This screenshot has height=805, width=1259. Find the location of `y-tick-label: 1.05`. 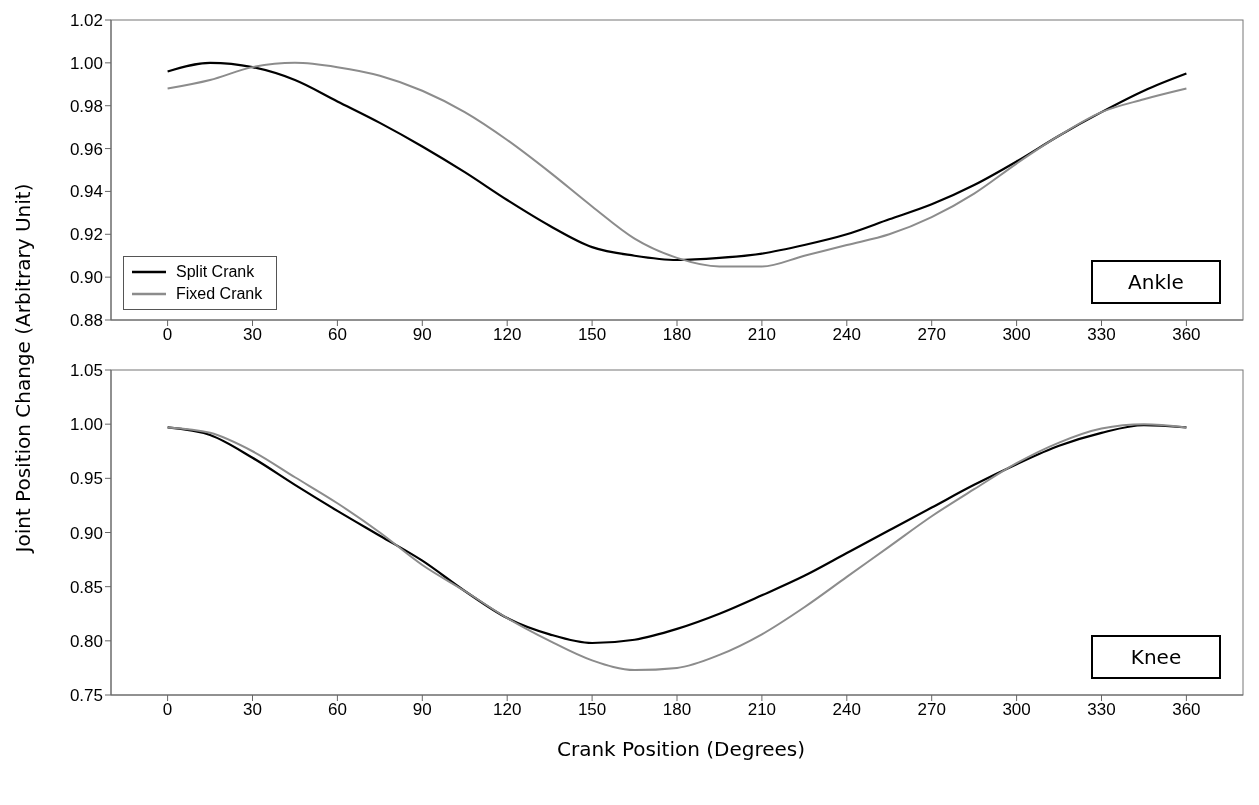

y-tick-label: 1.05 is located at coordinates (86, 371).